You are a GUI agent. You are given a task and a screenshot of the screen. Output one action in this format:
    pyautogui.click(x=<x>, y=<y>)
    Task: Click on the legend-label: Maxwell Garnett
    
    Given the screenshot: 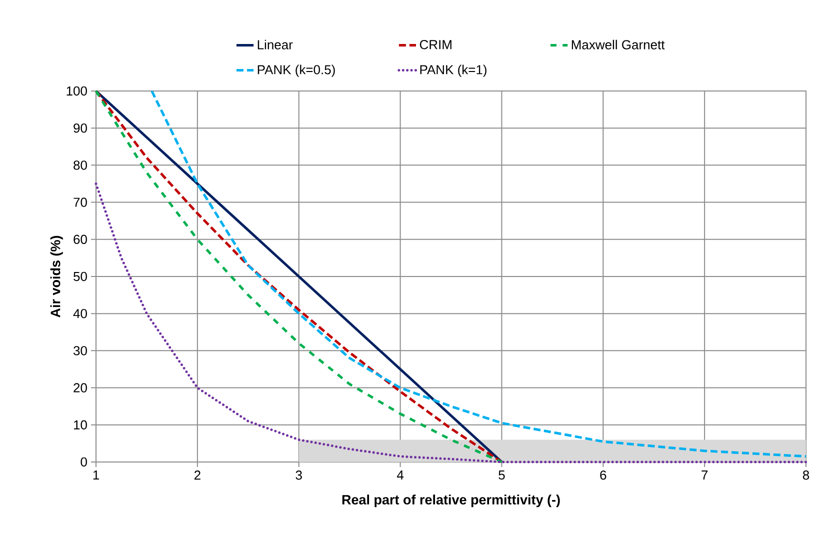 What is the action you would take?
    pyautogui.click(x=618, y=45)
    